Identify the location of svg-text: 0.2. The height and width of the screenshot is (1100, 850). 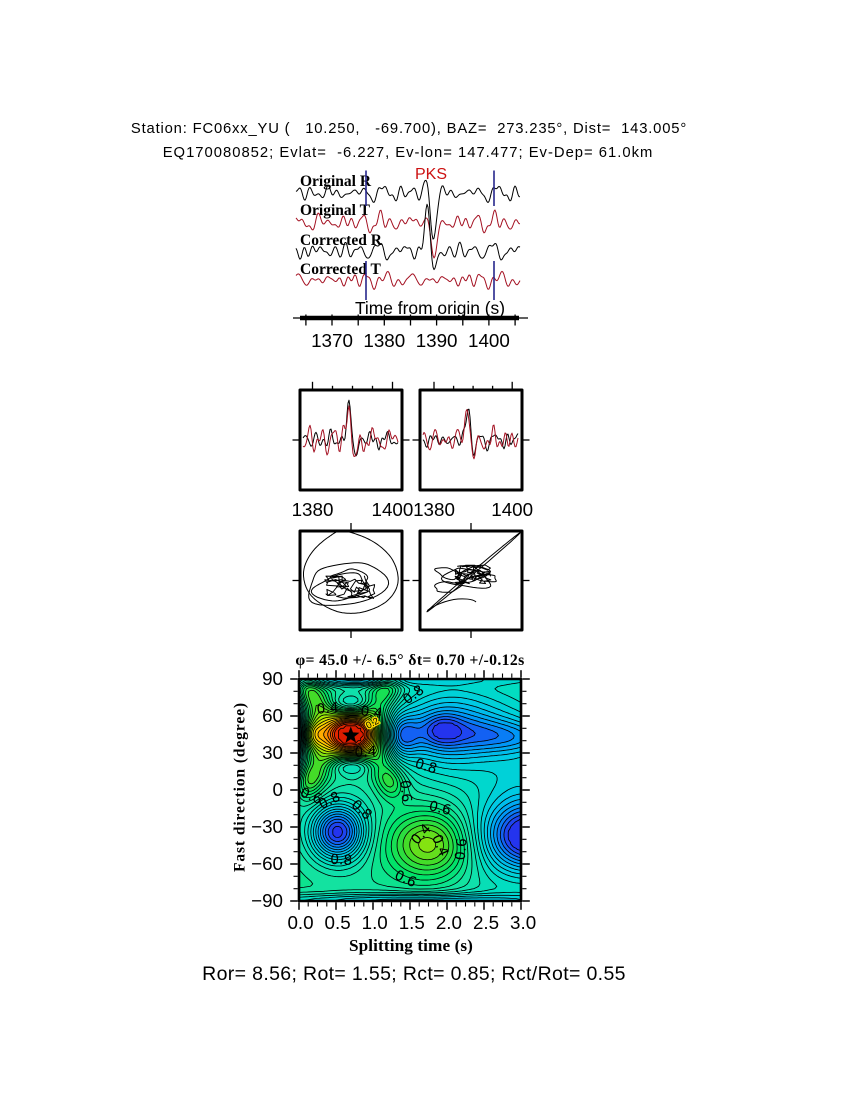
(372, 724).